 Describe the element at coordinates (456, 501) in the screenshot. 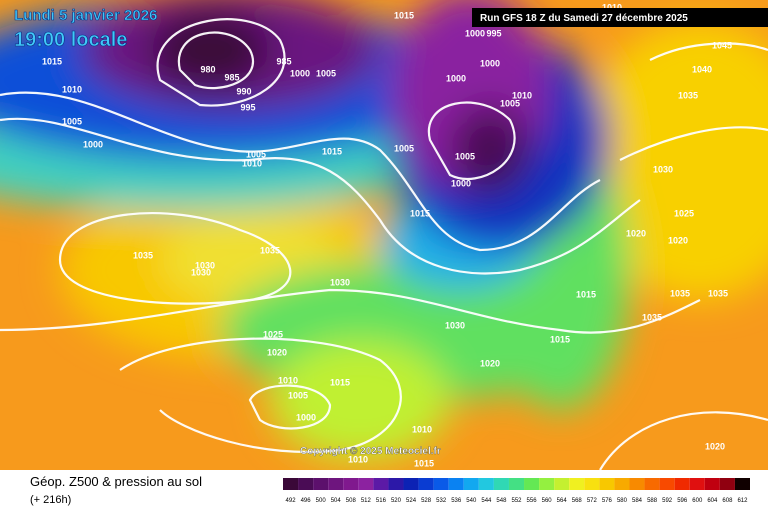

I see `colorbar-label: 536` at that location.